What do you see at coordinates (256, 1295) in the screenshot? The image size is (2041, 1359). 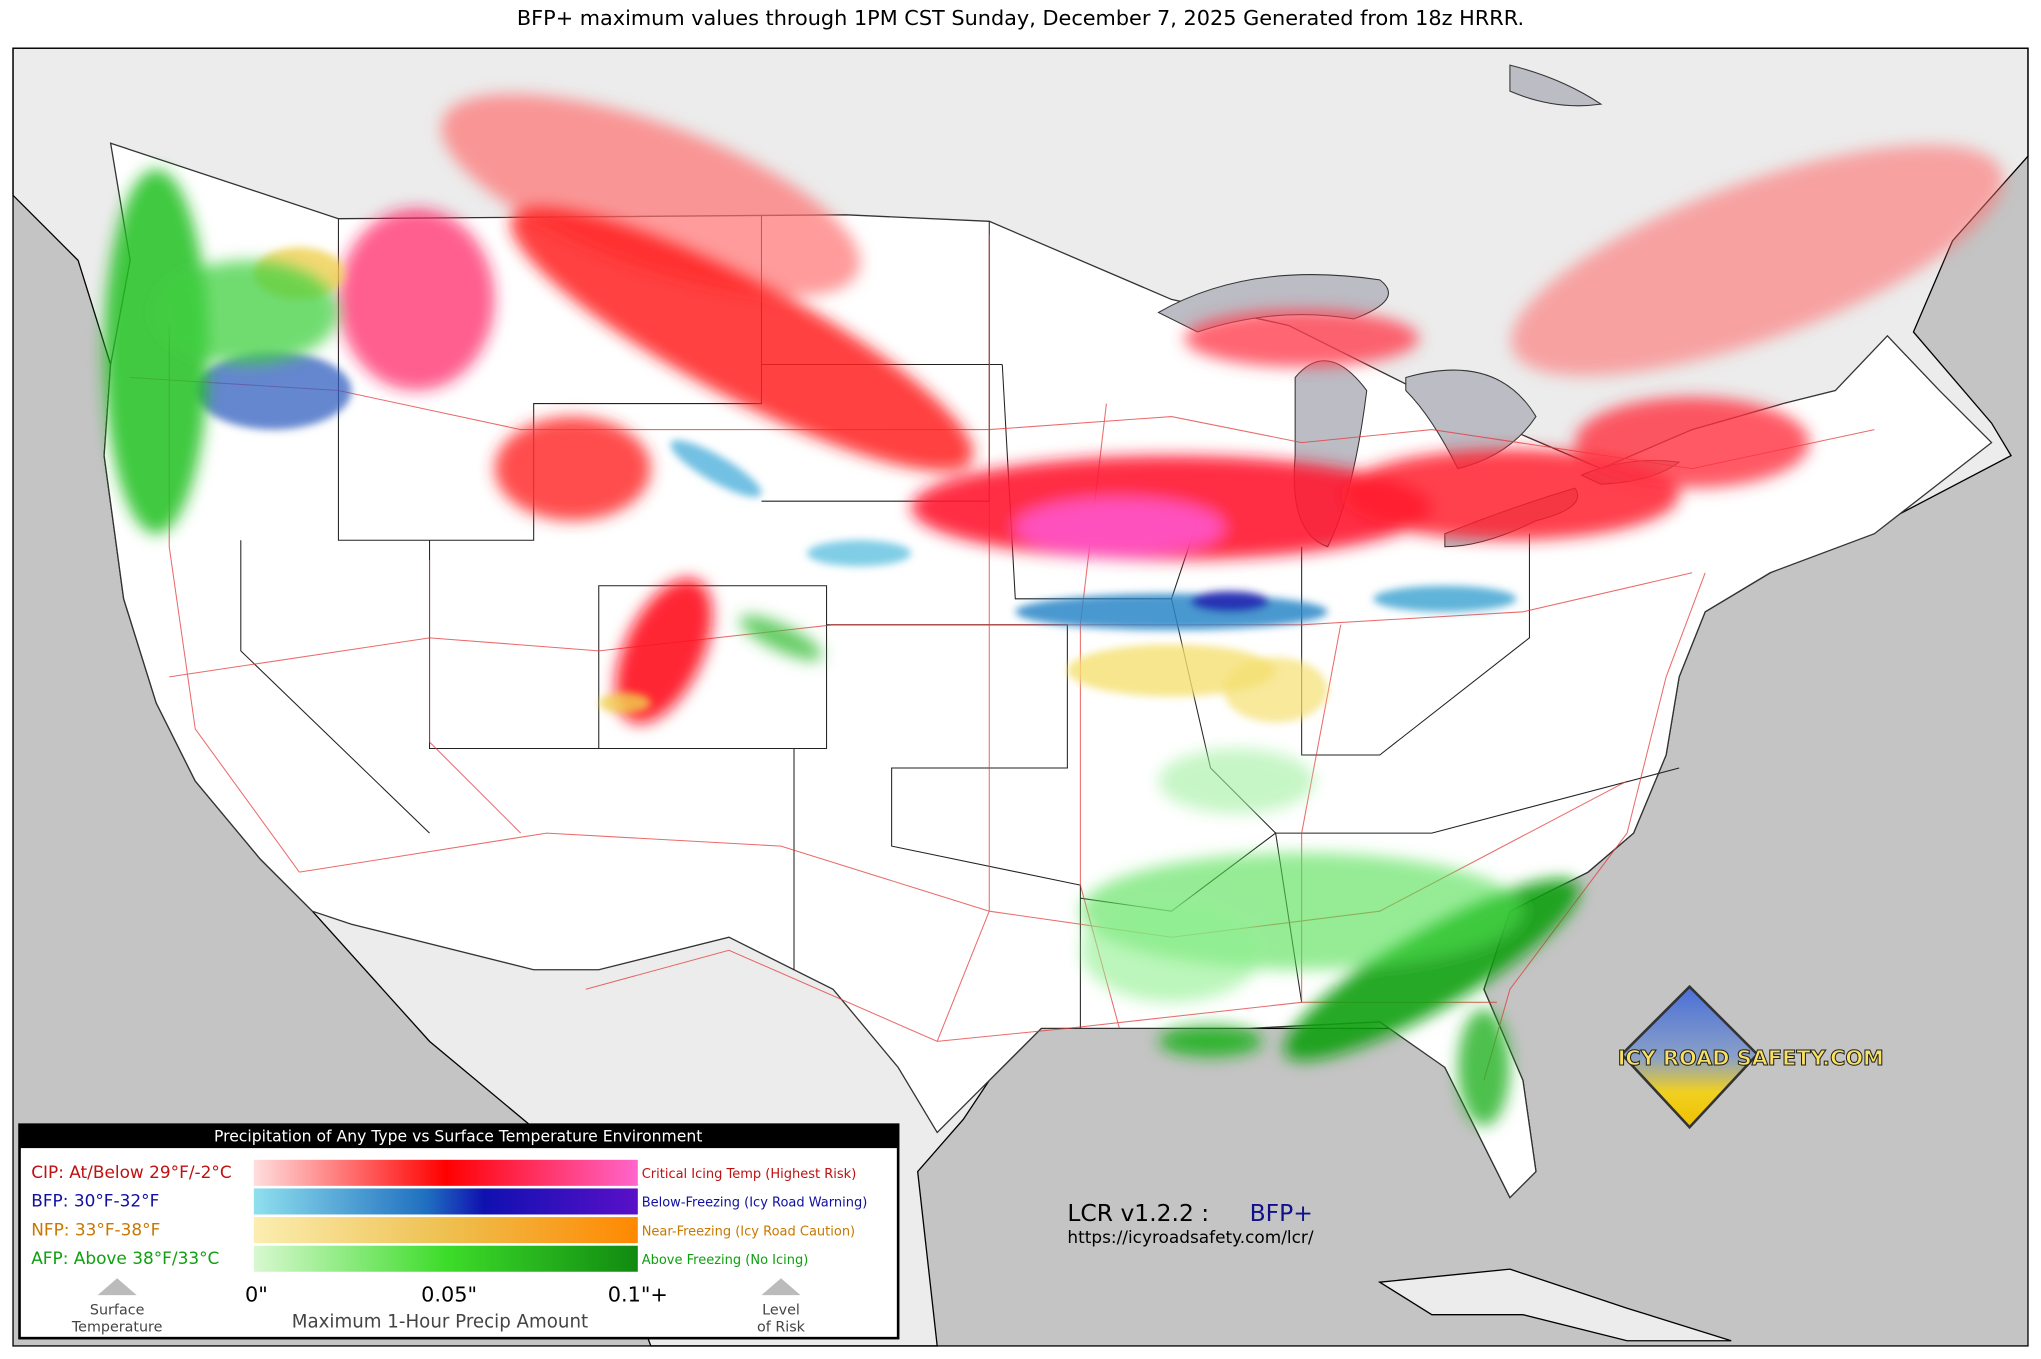 I see `scale-label: 0"` at bounding box center [256, 1295].